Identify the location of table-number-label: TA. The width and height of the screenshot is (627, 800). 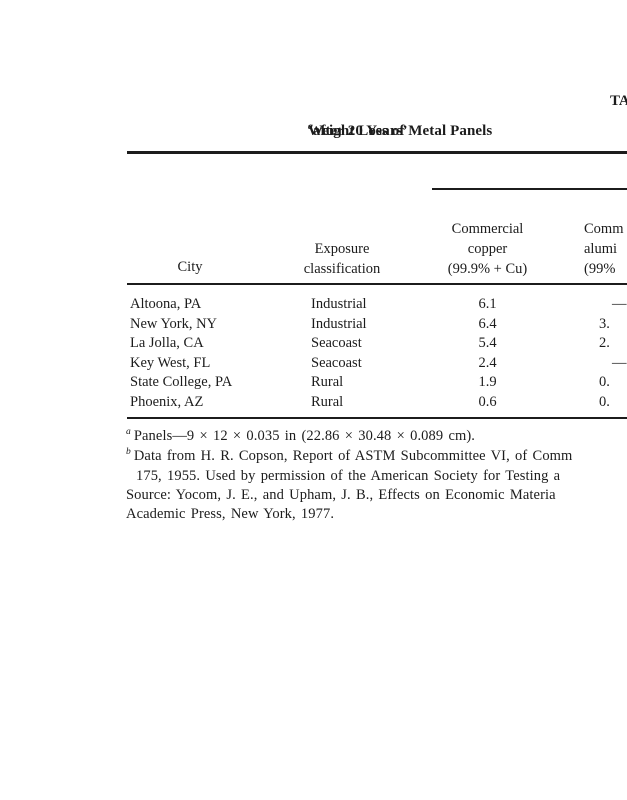
(618, 101).